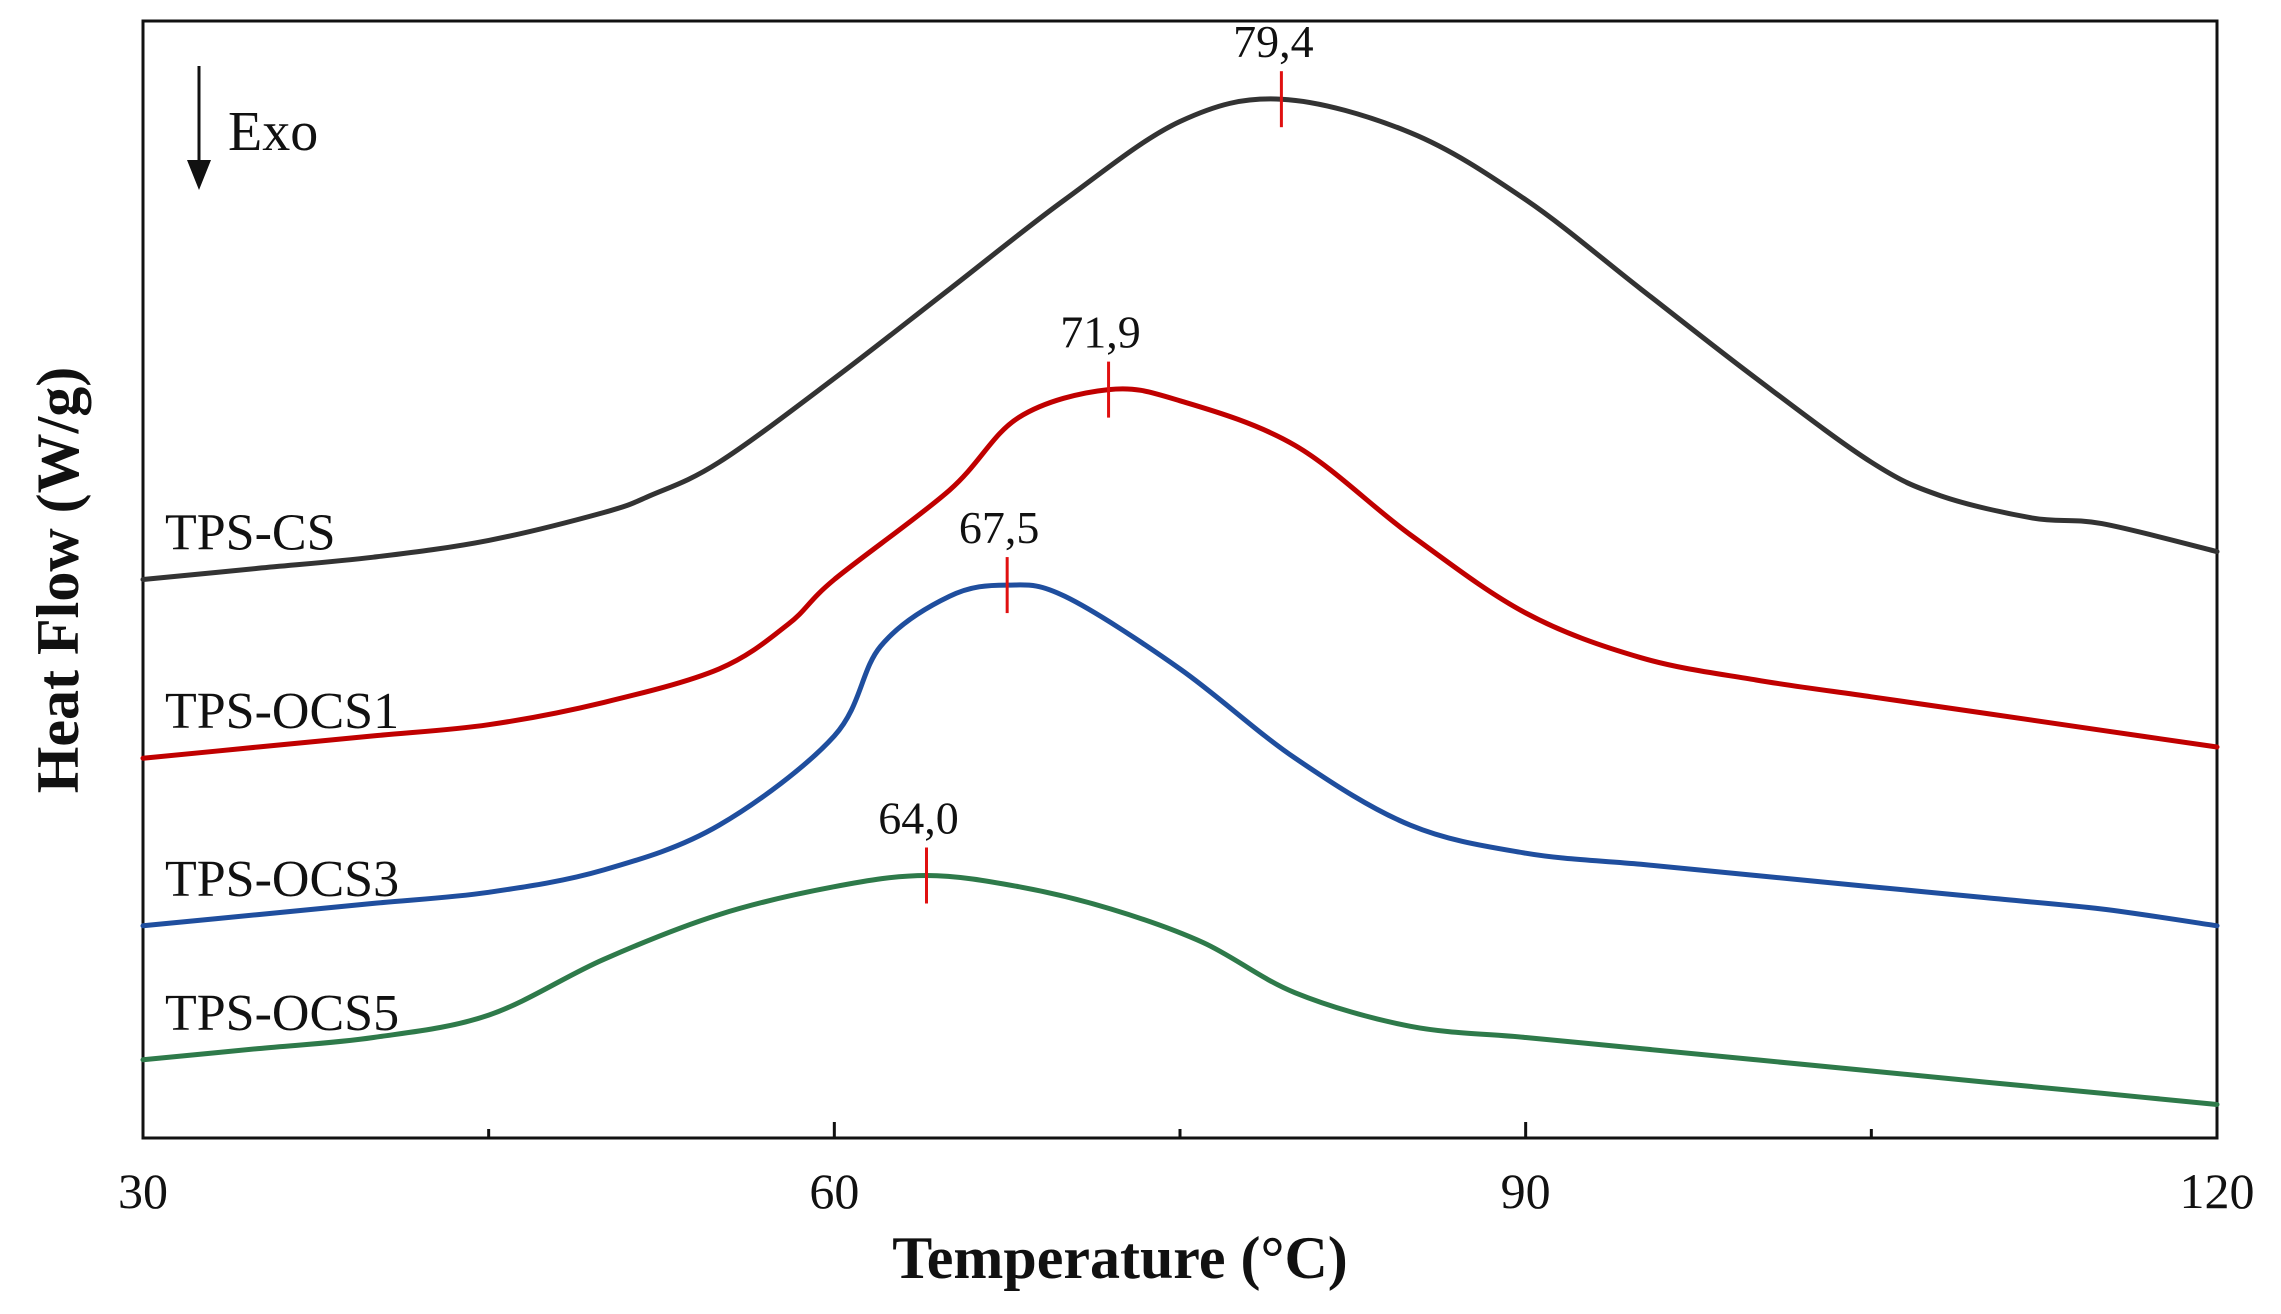  What do you see at coordinates (918, 818) in the screenshot?
I see `peak-label-tps-ocs5: 64,0` at bounding box center [918, 818].